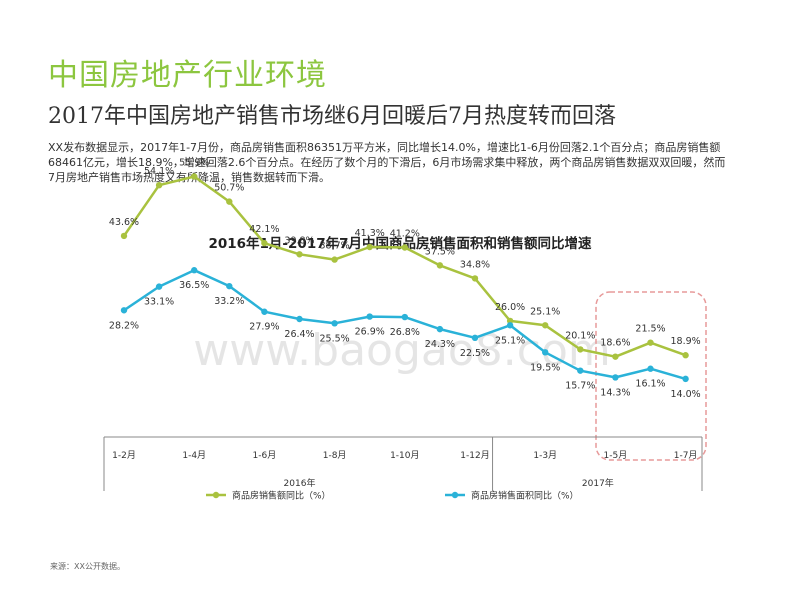 This screenshot has width=800, height=600. Describe the element at coordinates (580, 386) in the screenshot. I see `sales-area-label: 15.7%` at that location.